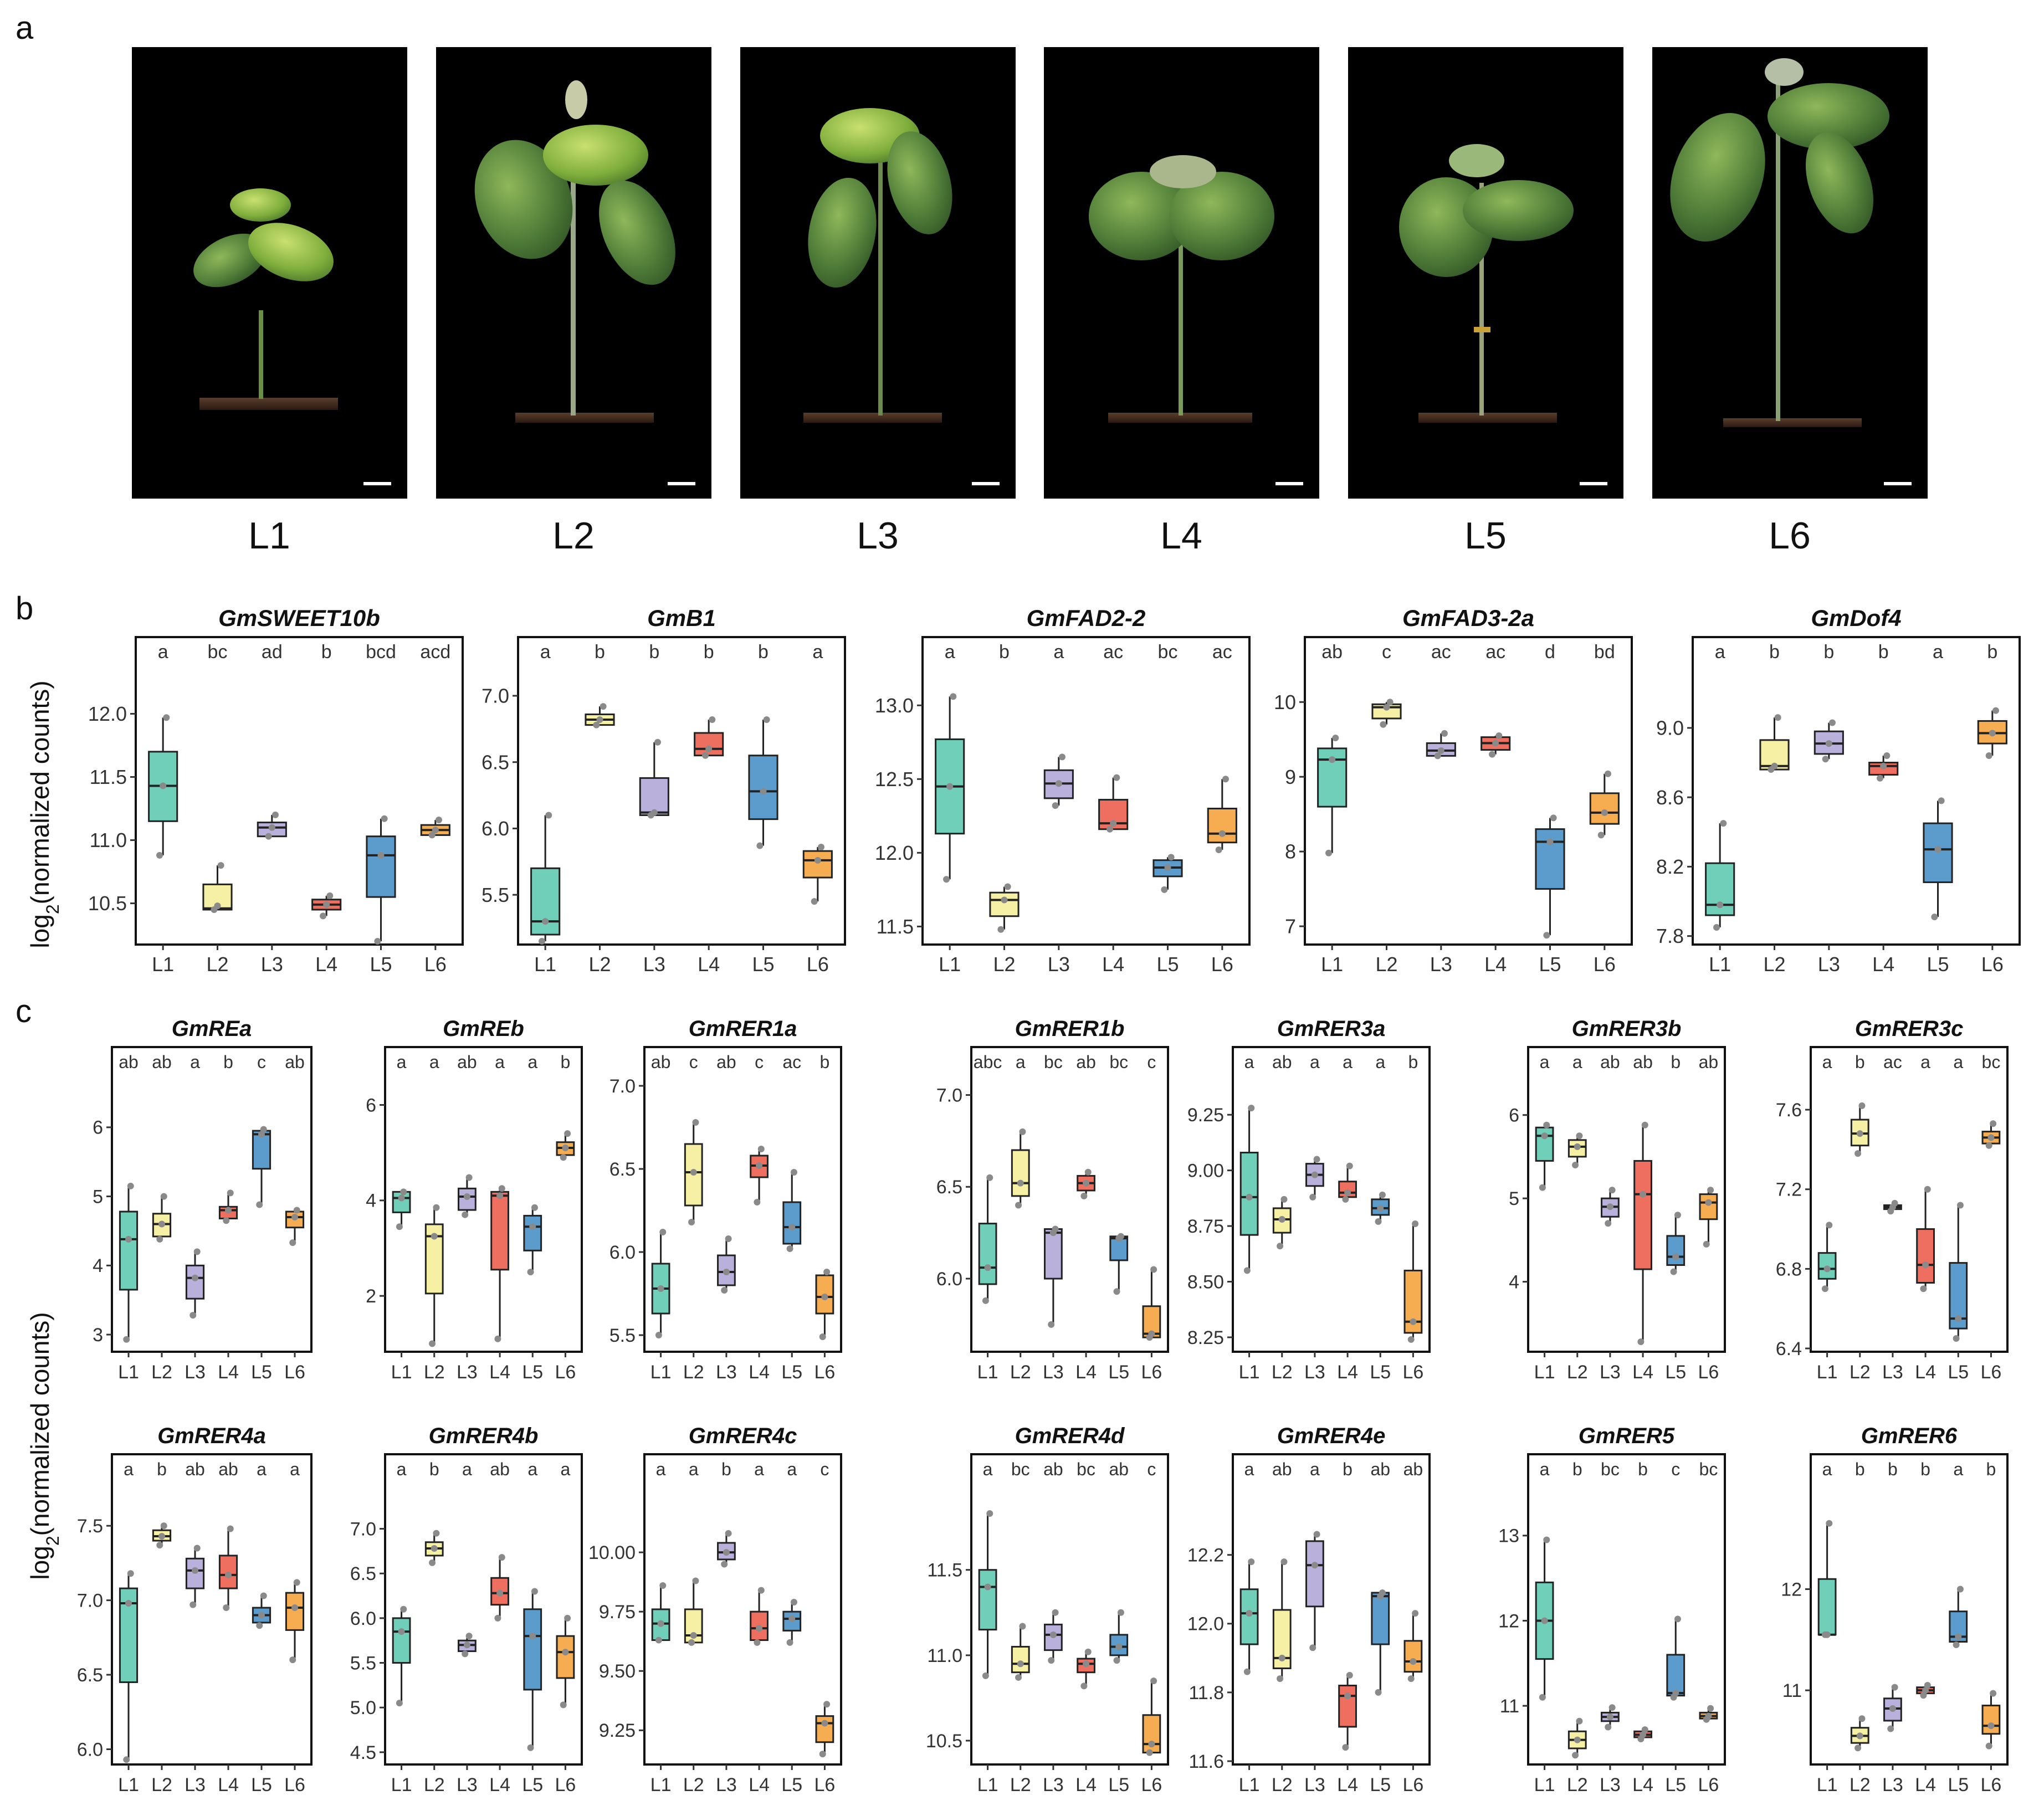  What do you see at coordinates (272, 964) in the screenshot?
I see `x-tick-label: L3` at bounding box center [272, 964].